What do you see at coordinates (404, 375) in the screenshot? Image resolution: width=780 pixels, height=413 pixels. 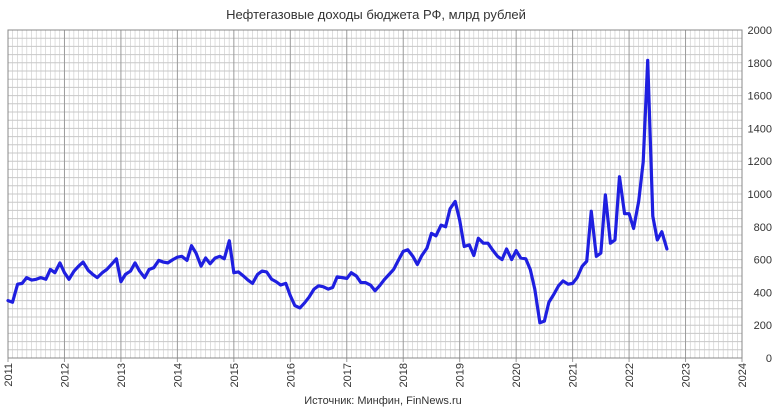 I see `x-tick-label: 2018` at bounding box center [404, 375].